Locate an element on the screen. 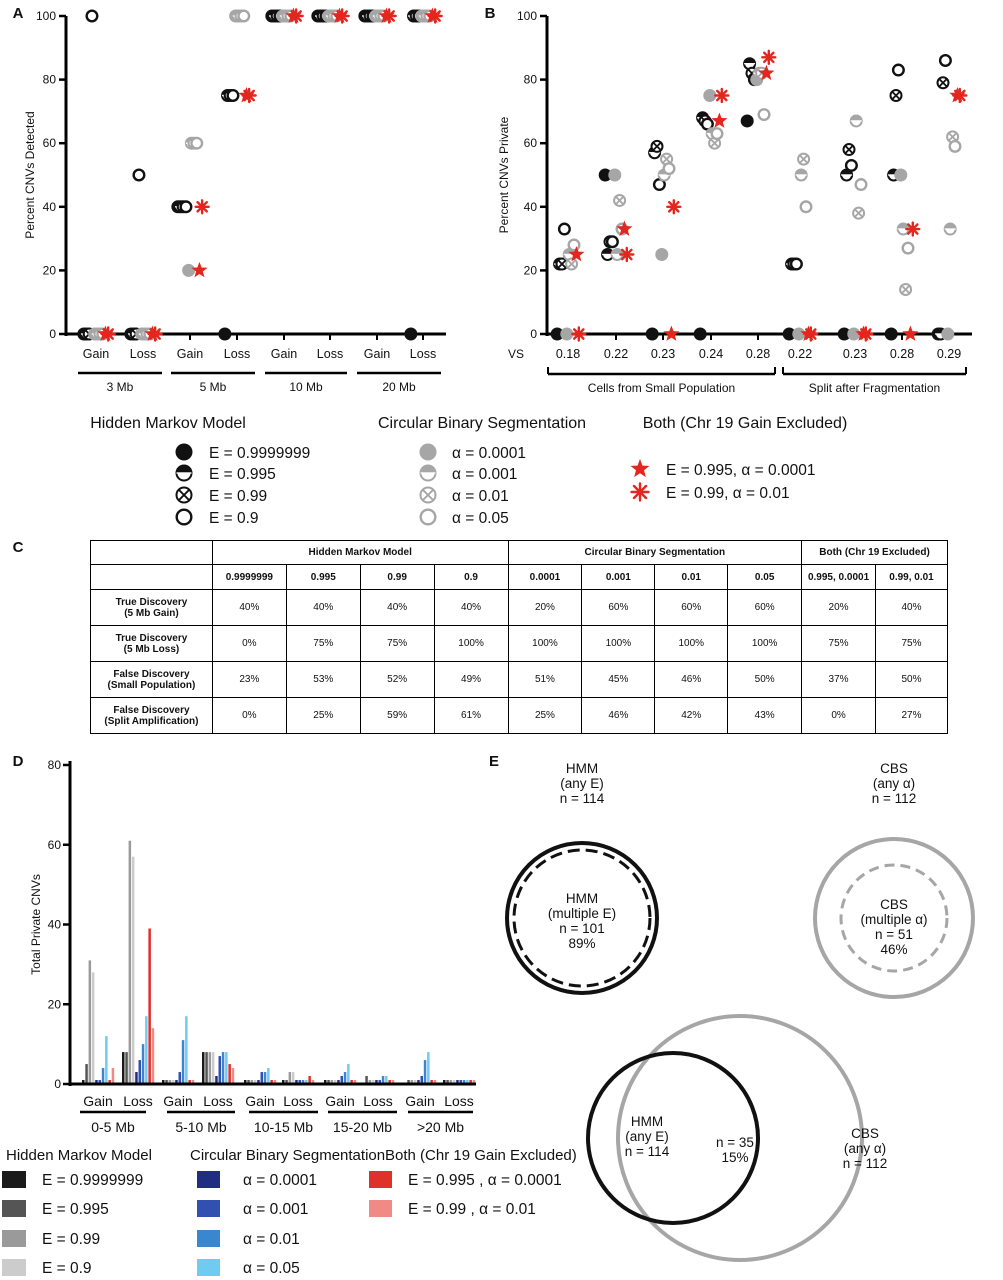 This screenshot has width=1003, height=1280. venn-cbs-circle is located at coordinates (740, 1138).